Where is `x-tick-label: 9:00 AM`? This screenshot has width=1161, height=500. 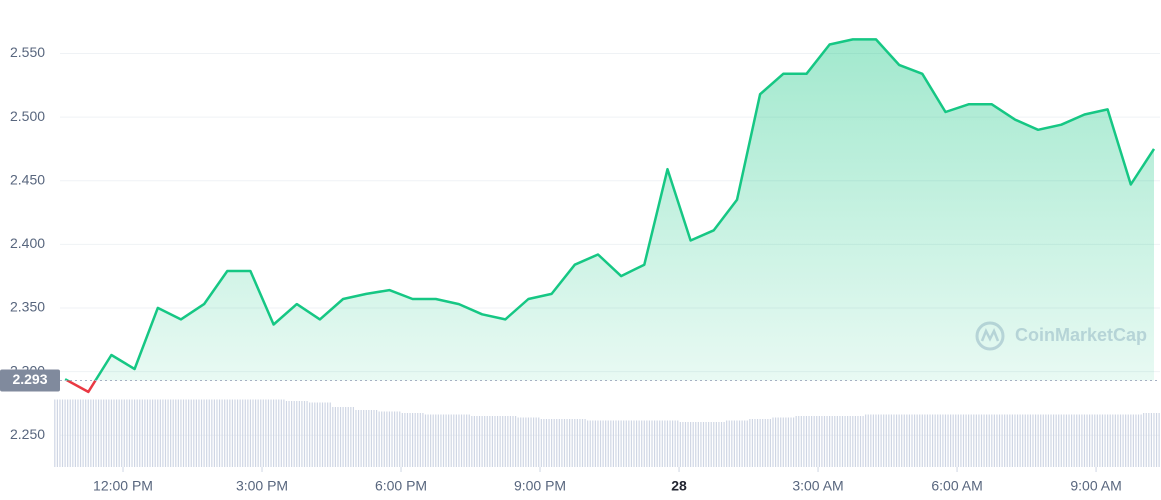 x-tick-label: 9:00 AM is located at coordinates (1095, 486).